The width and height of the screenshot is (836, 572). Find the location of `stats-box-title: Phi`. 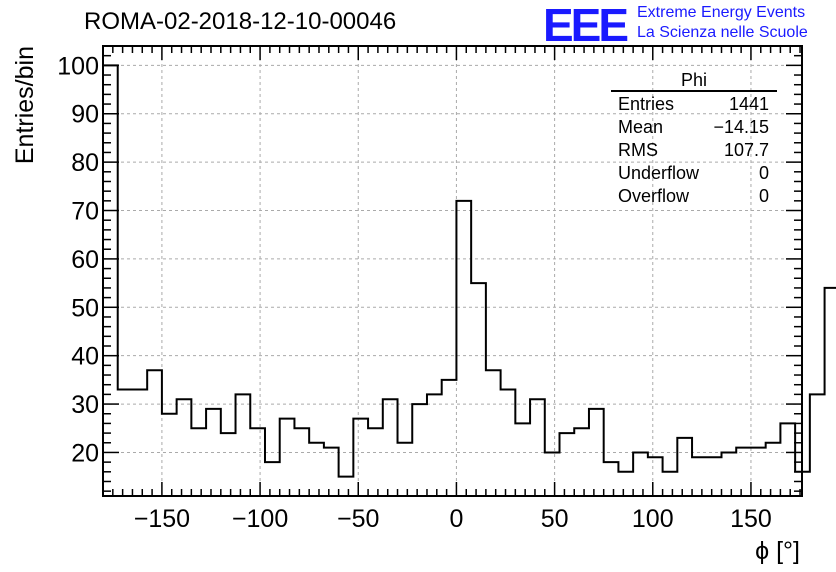

stats-box-title: Phi is located at coordinates (694, 80).